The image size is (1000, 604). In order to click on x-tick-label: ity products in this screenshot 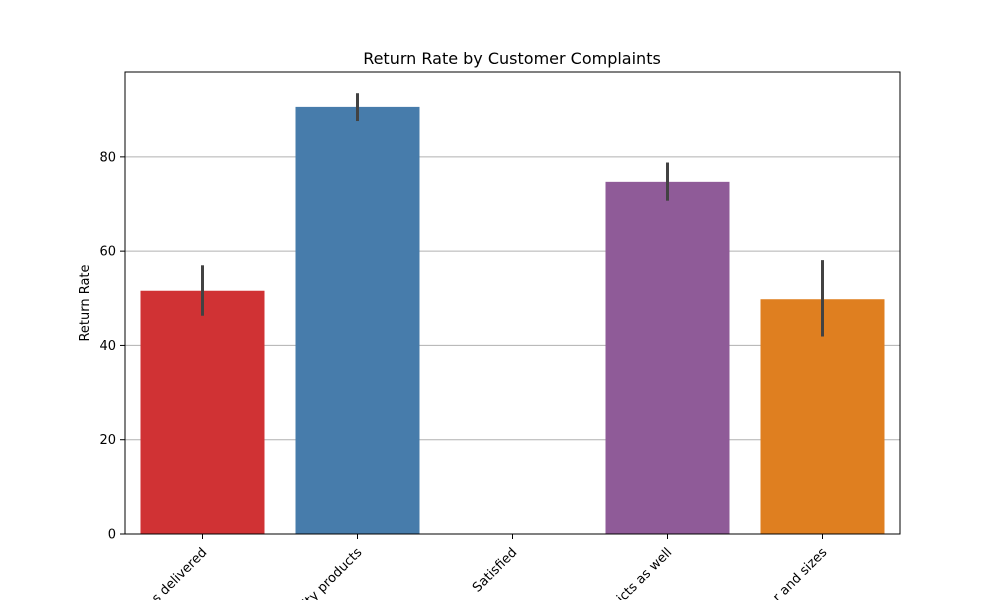, I will do `click(332, 572)`.